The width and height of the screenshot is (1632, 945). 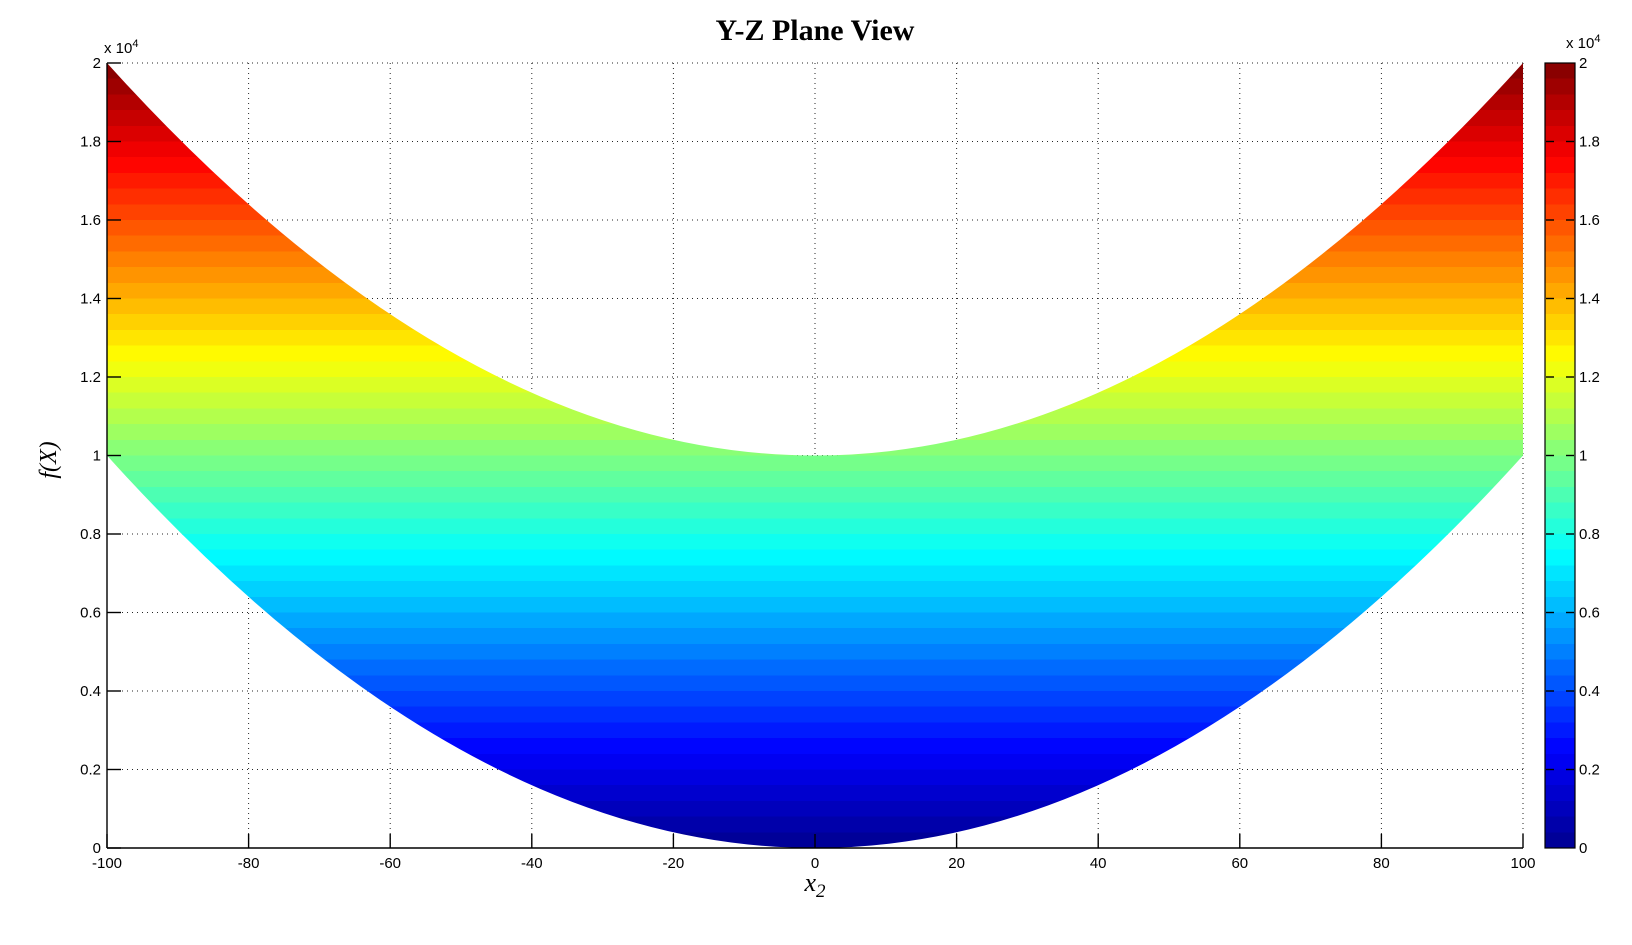 I want to click on colorbar-tick-label: 1.2, so click(x=1589, y=377).